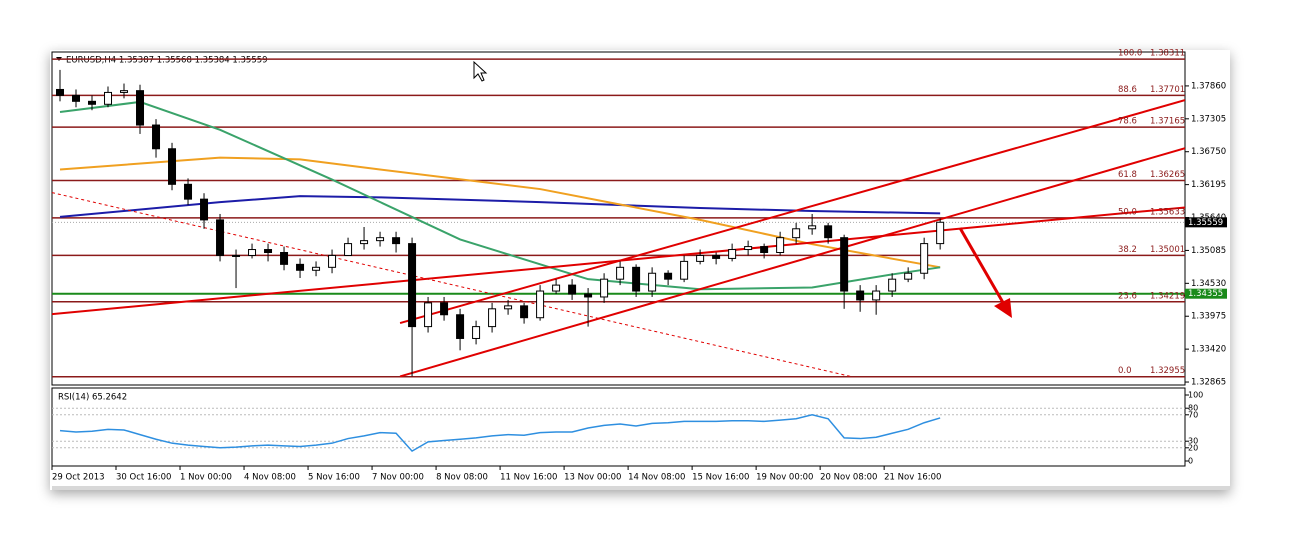 Image resolution: width=1290 pixels, height=543 pixels. I want to click on fib-price-label: 1.35001, so click(1167, 250).